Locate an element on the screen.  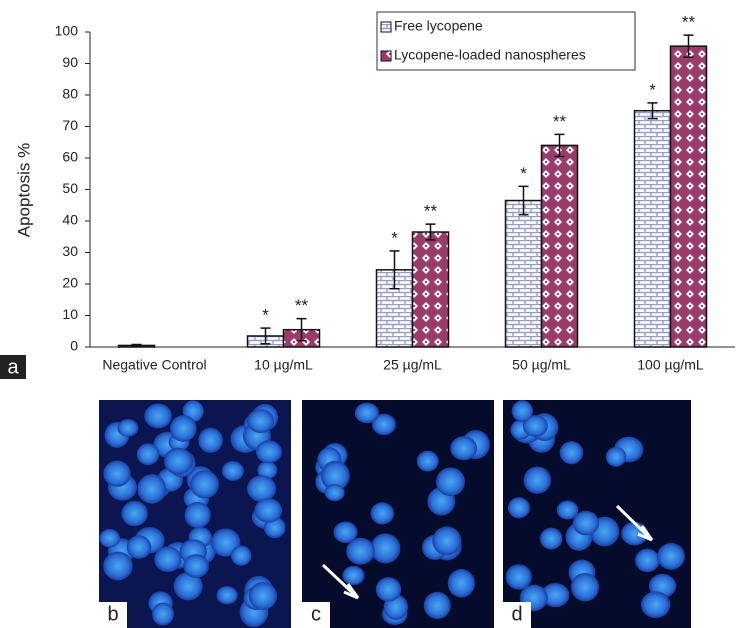
panel-label: b is located at coordinates (112, 614).